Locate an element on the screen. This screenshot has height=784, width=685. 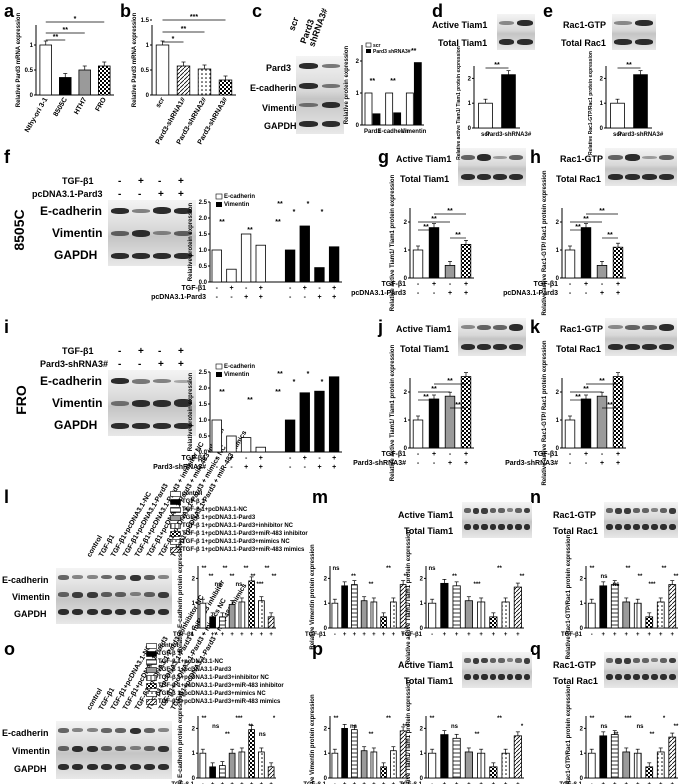
chart-h-tick-label: 0 is located at coordinates (558, 279).